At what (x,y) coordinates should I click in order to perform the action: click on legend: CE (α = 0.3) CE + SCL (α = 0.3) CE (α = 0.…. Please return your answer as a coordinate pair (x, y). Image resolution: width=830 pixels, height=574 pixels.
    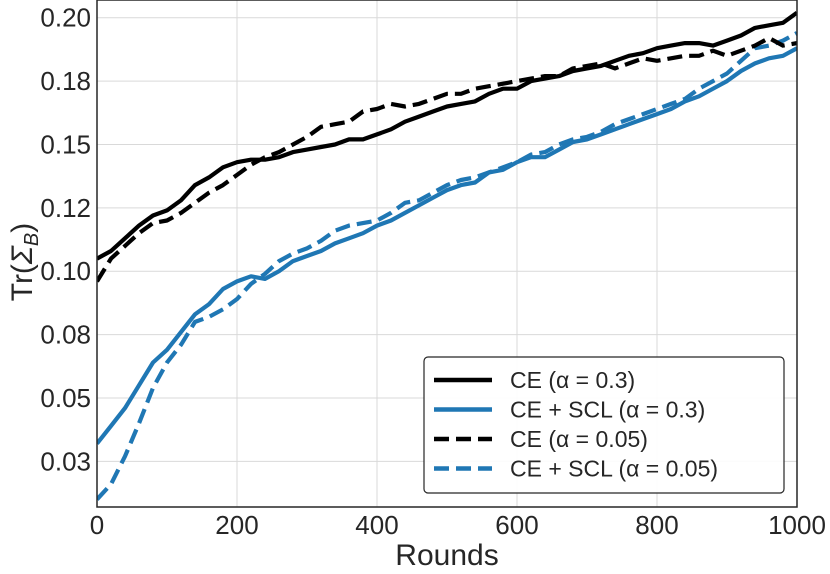
    Looking at the image, I should click on (604, 425).